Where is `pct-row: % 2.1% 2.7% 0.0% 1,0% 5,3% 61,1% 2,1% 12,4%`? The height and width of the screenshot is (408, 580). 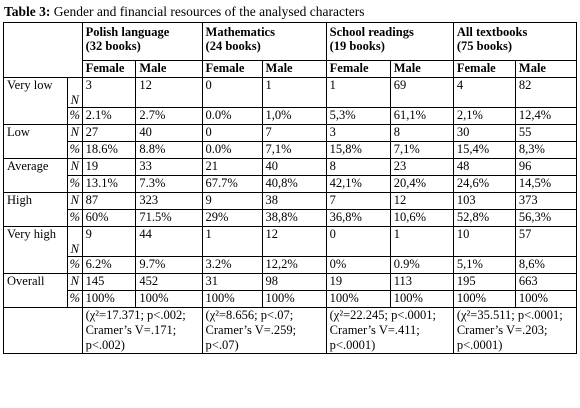 pct-row: % 2.1% 2.7% 0.0% 1,0% 5,3% 61,1% 2,1% 12,4% is located at coordinates (291, 116).